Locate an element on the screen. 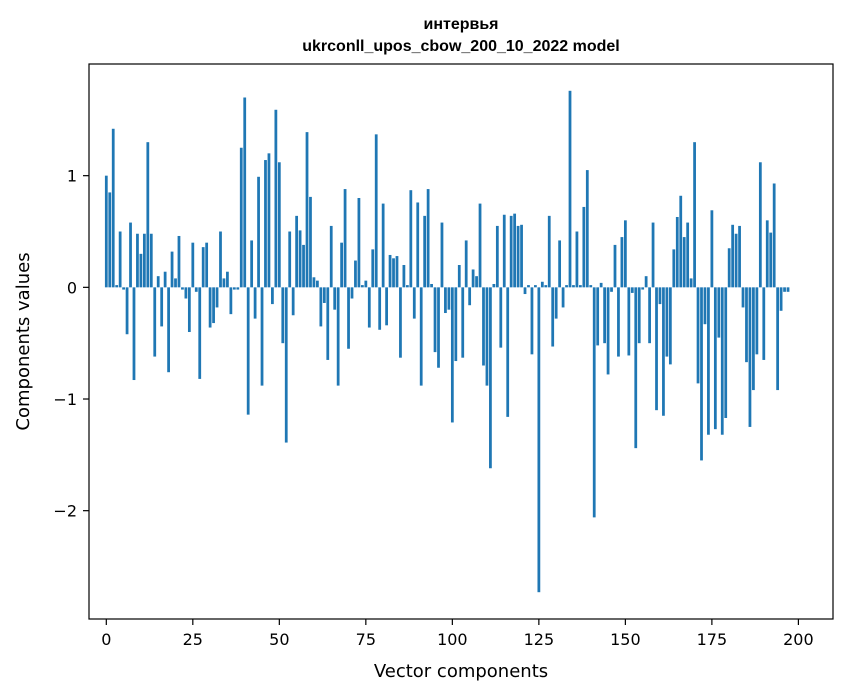 The width and height of the screenshot is (847, 696). x-tick-label-1: 25 is located at coordinates (193, 639).